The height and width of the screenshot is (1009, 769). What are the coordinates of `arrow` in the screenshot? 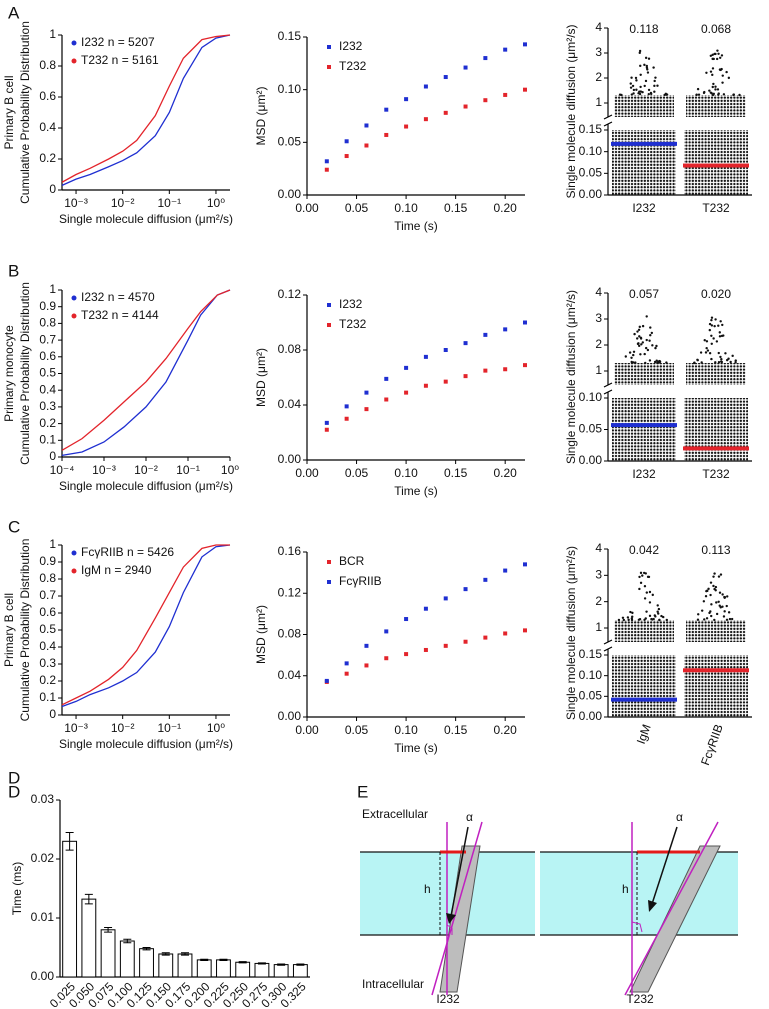 It's located at (459, 871).